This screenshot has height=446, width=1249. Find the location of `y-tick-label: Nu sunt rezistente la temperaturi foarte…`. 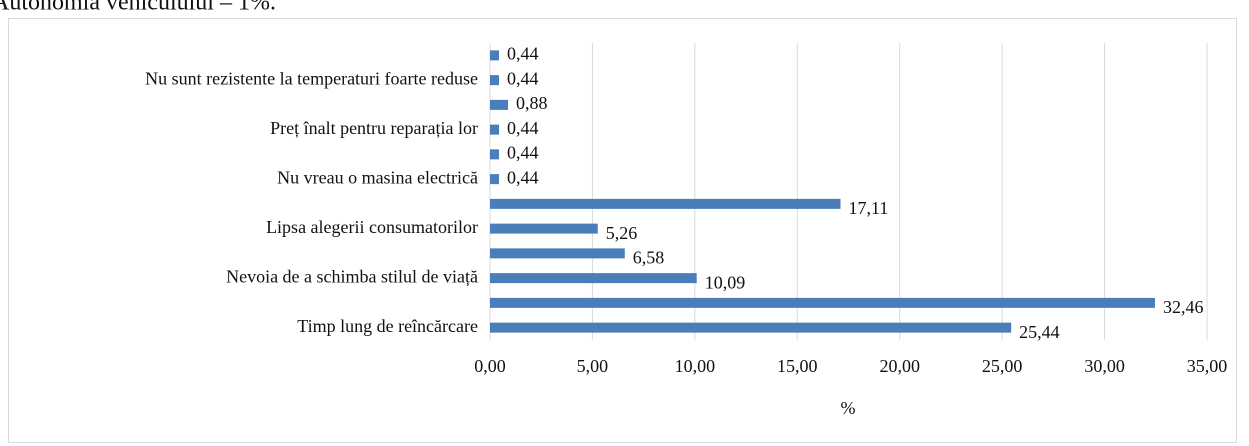

y-tick-label: Nu sunt rezistente la temperaturi foarte… is located at coordinates (311, 78).